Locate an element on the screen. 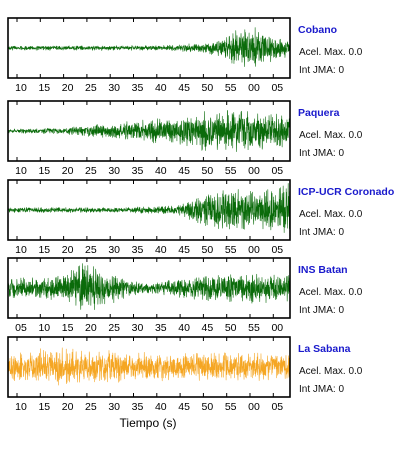 Image resolution: width=410 pixels, height=460 pixels. station-name: ICP-UCR Coronado is located at coordinates (346, 192).